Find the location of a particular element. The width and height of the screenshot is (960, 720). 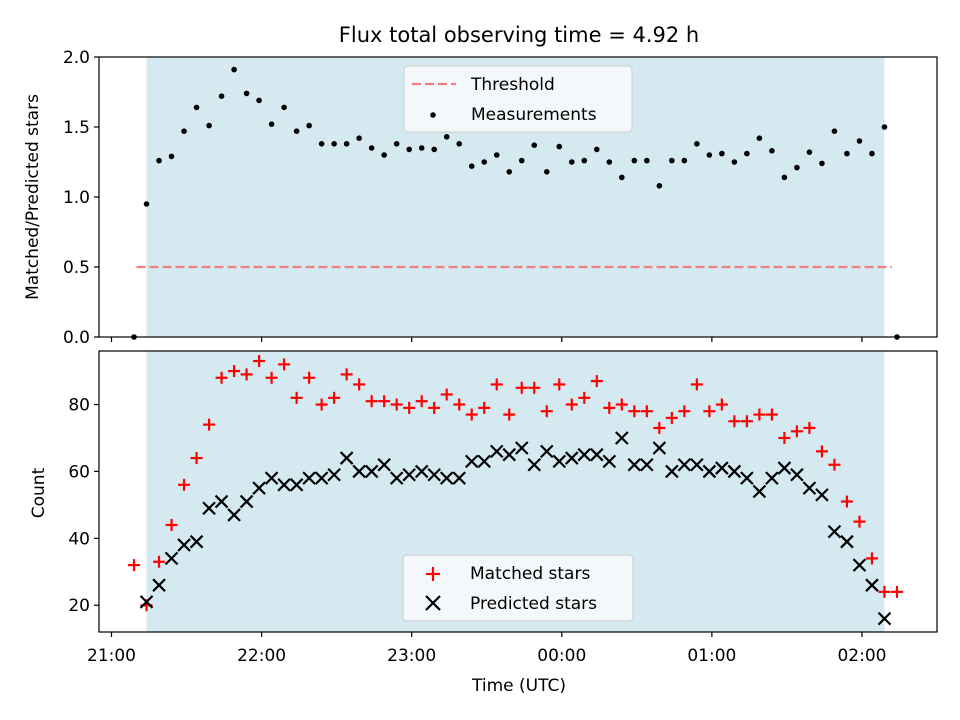

top-y-axis-label: Matched/Predicted stars is located at coordinates (33, 197).